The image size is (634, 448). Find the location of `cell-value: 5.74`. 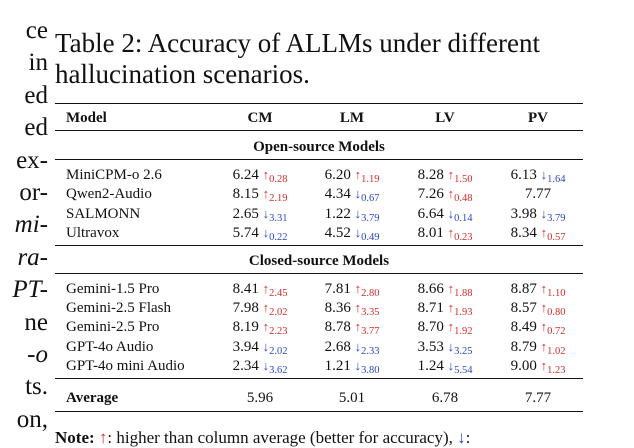

cell-value: 5.74 is located at coordinates (245, 233).